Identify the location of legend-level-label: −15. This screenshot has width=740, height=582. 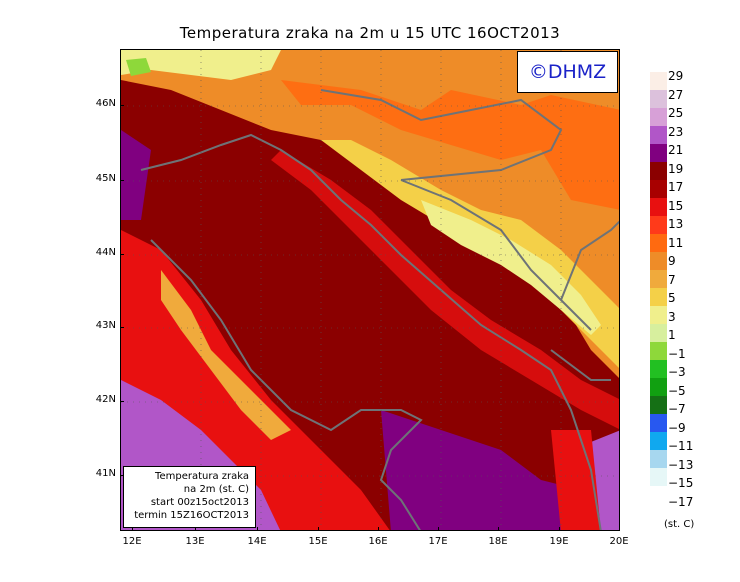
(681, 483).